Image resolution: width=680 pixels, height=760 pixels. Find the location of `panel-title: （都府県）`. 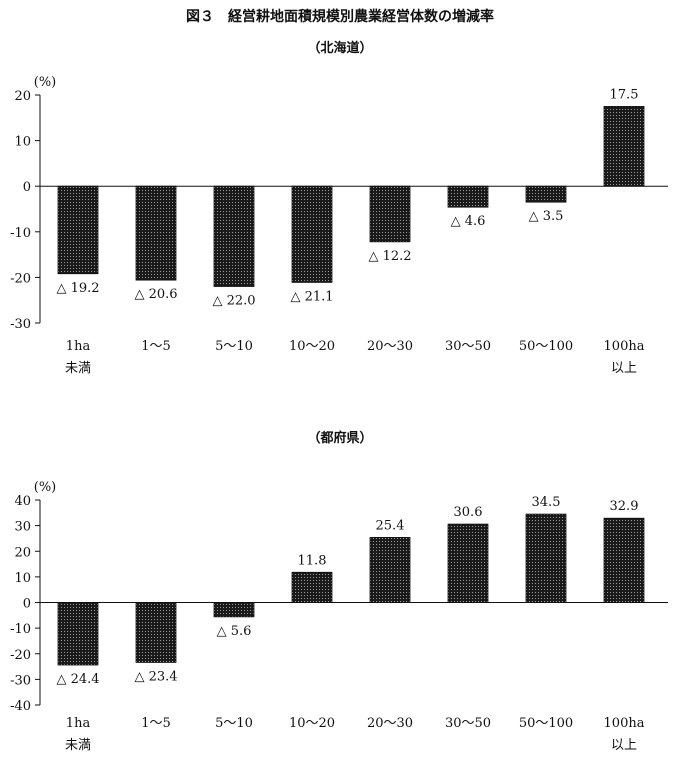

panel-title: （都府県） is located at coordinates (339, 438).